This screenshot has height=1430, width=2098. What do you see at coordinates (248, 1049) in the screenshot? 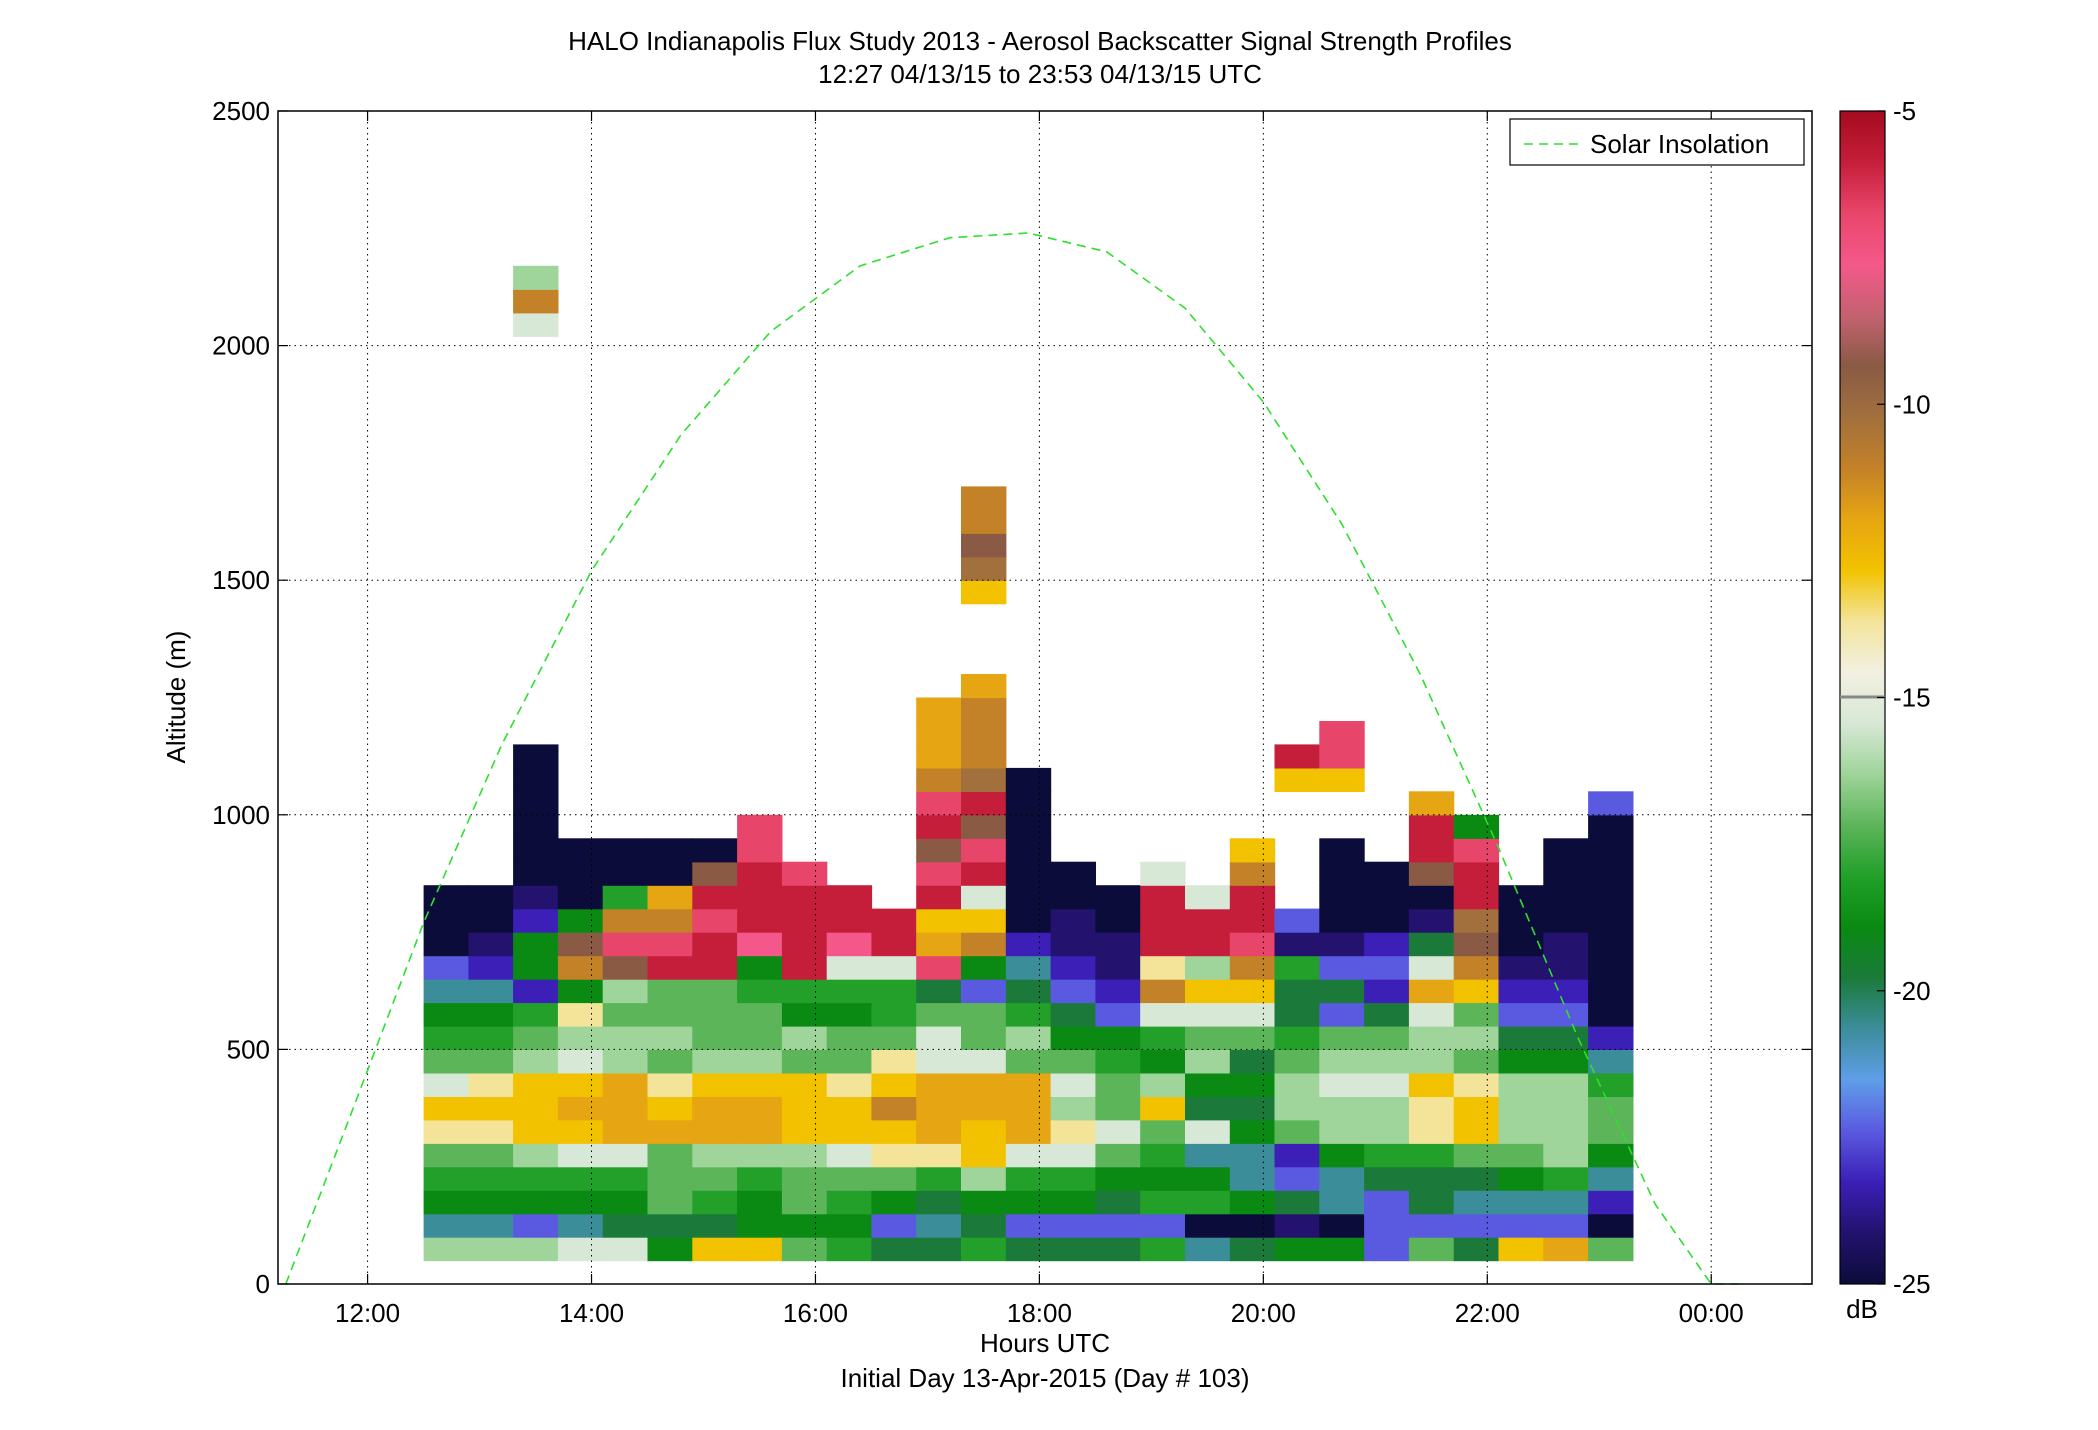
I see `y-tick-label: 500` at bounding box center [248, 1049].